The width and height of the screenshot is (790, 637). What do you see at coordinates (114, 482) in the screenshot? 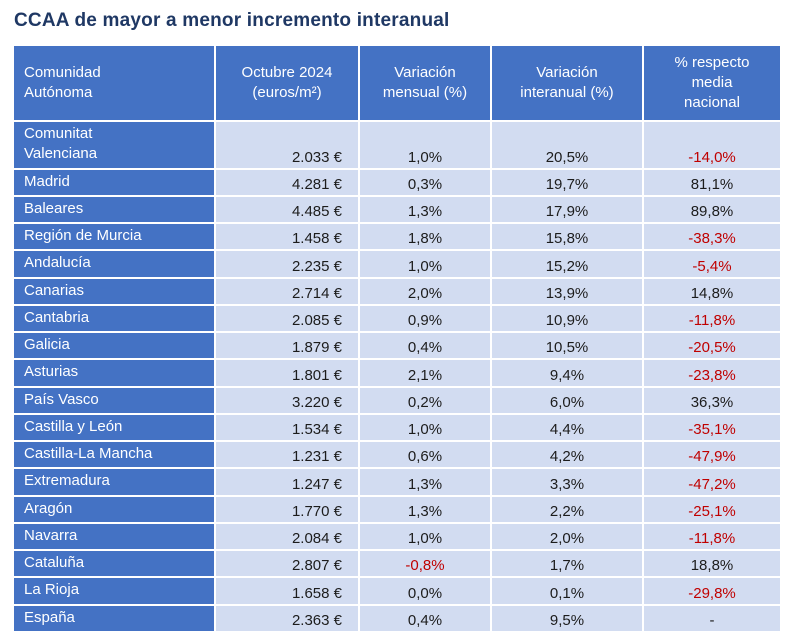
I see `row-label: Extremadura` at bounding box center [114, 482].